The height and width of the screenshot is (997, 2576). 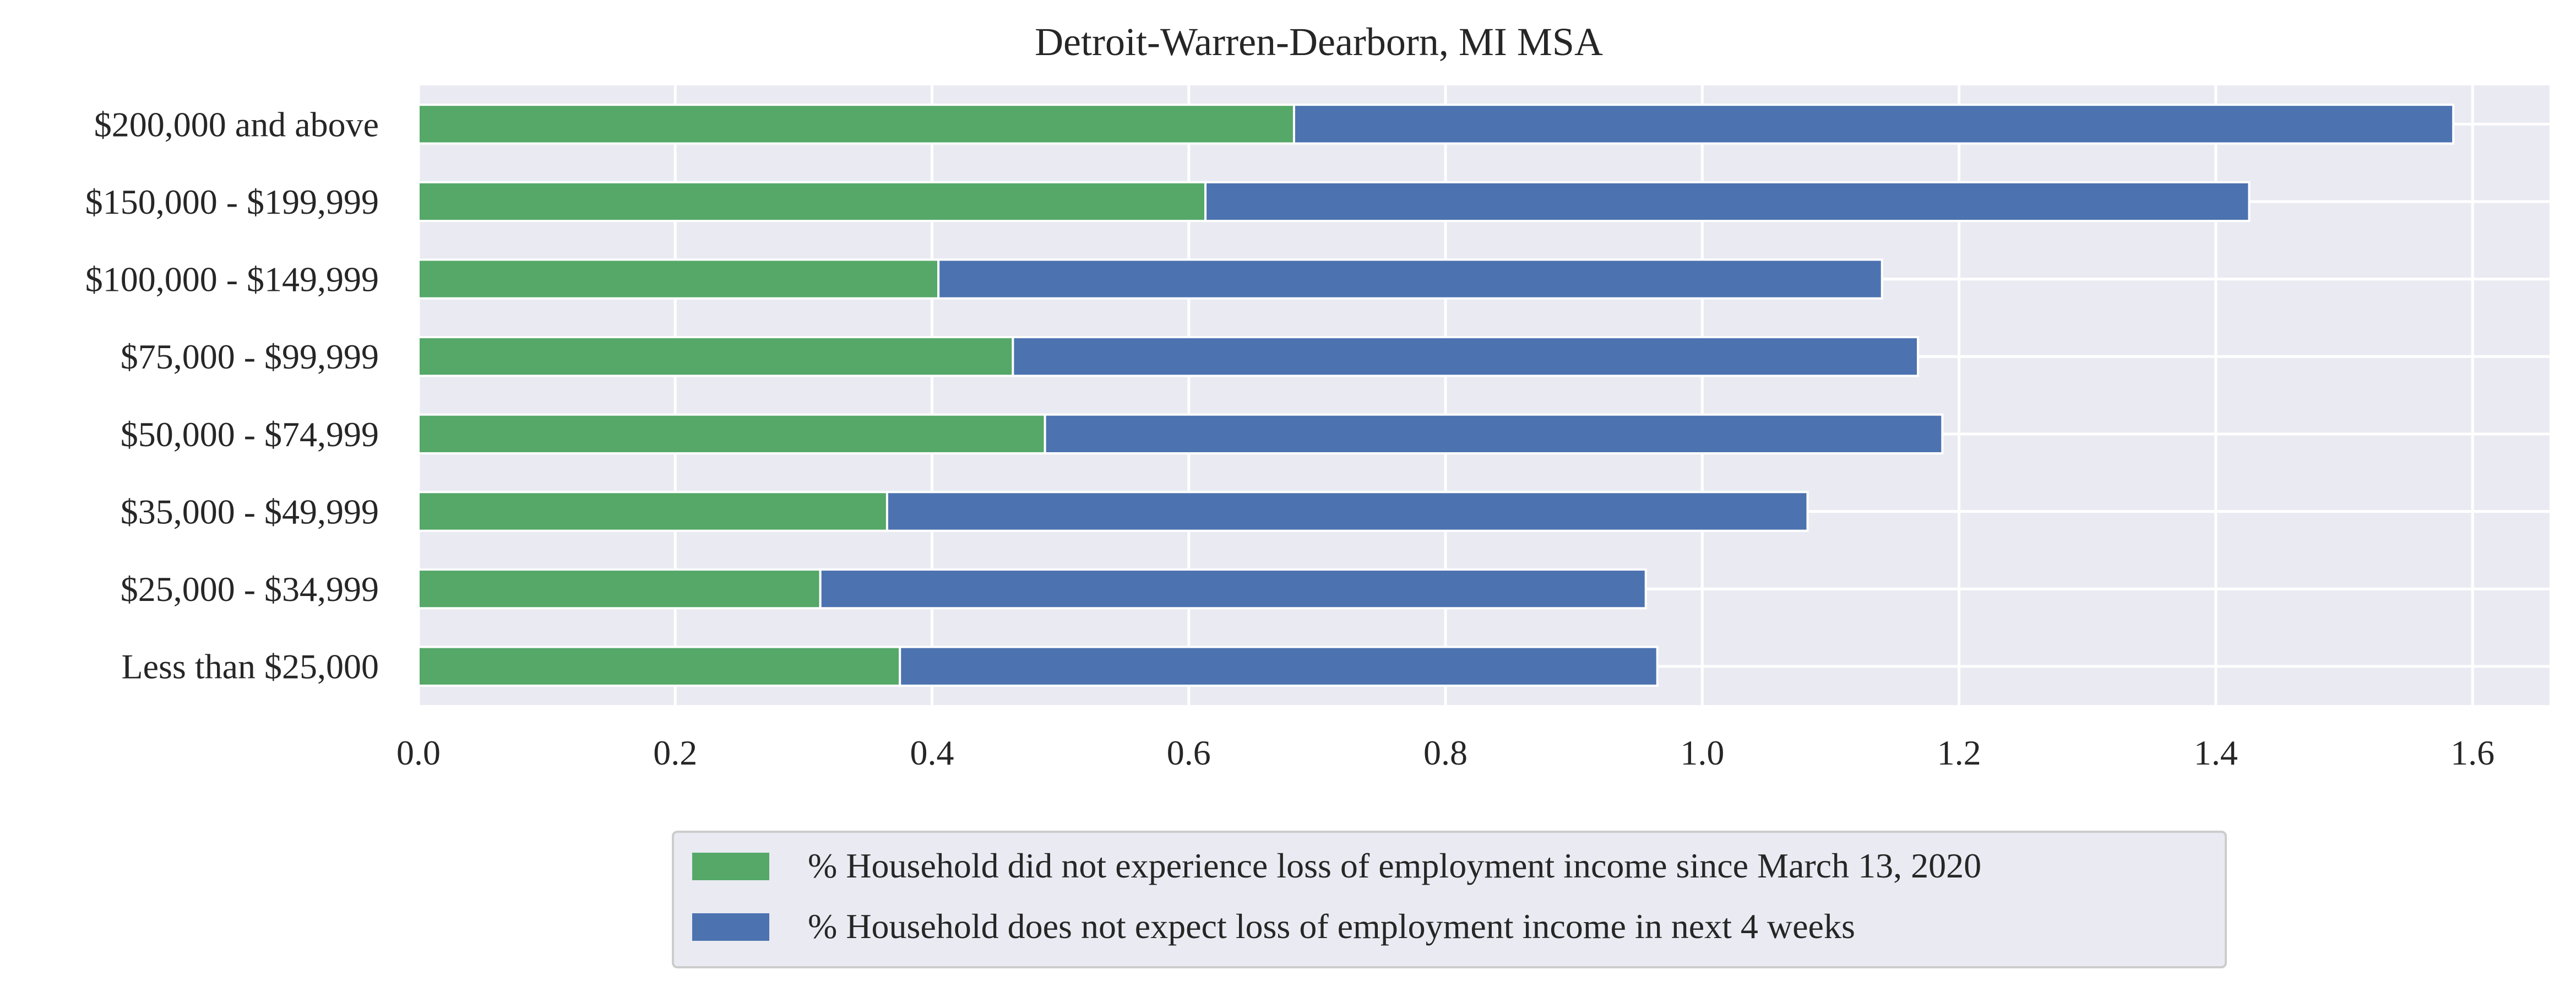 I want to click on legend-box, so click(x=1450, y=899).